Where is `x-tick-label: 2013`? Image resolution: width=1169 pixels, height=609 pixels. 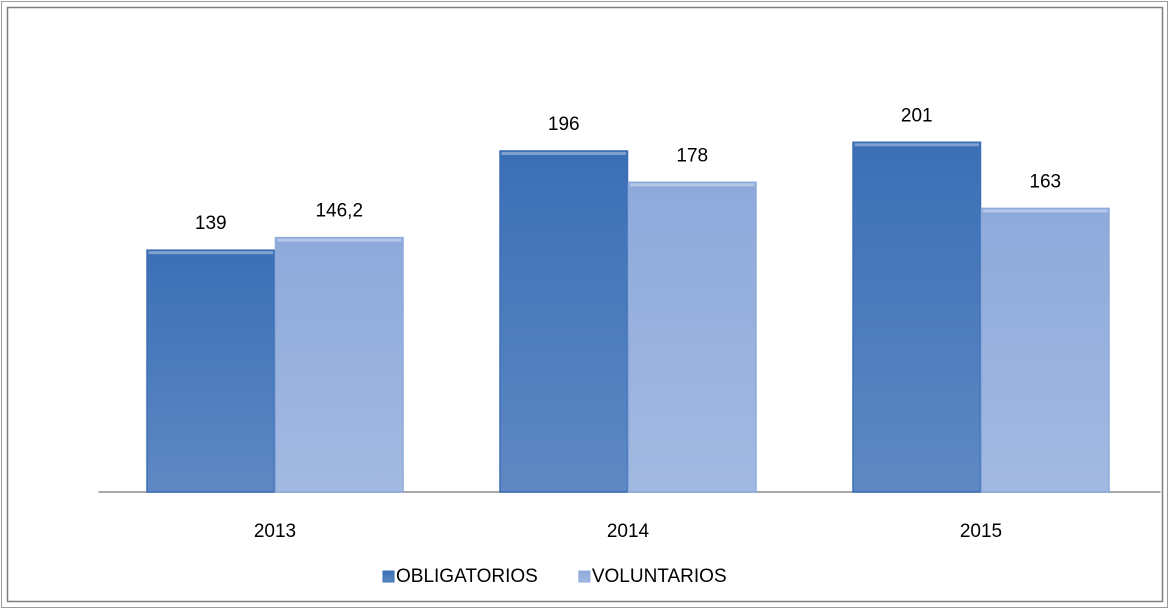 x-tick-label: 2013 is located at coordinates (275, 531).